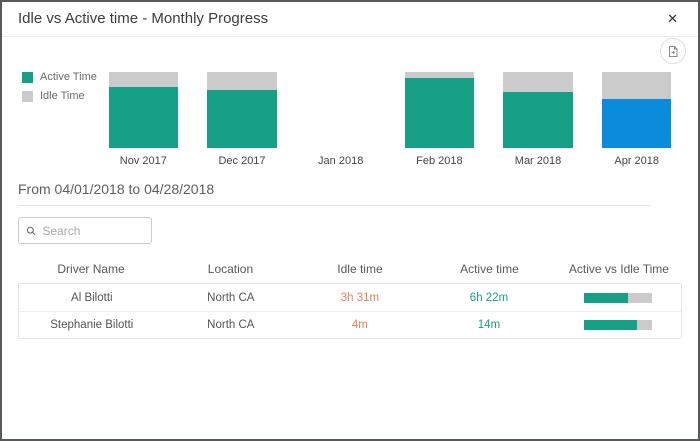 This screenshot has height=441, width=700. Describe the element at coordinates (68, 77) in the screenshot. I see `legend-label: Active Time` at that location.